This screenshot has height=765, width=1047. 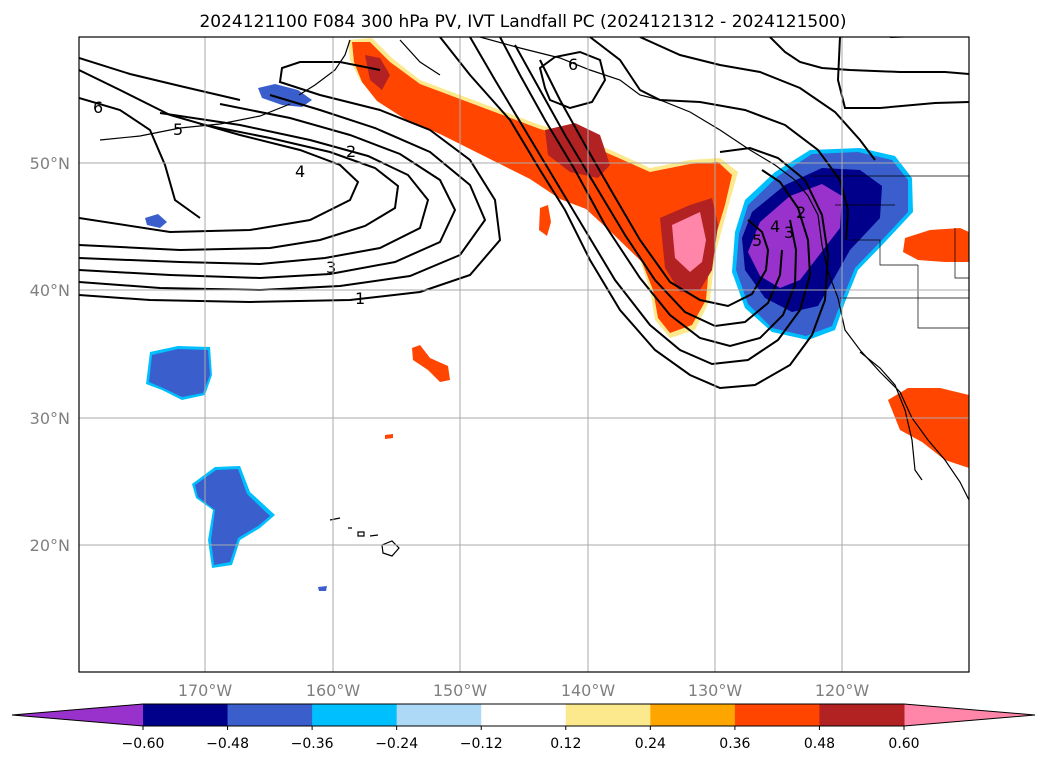 I want to click on colorbar-tick-label: −0.36, so click(x=312, y=744).